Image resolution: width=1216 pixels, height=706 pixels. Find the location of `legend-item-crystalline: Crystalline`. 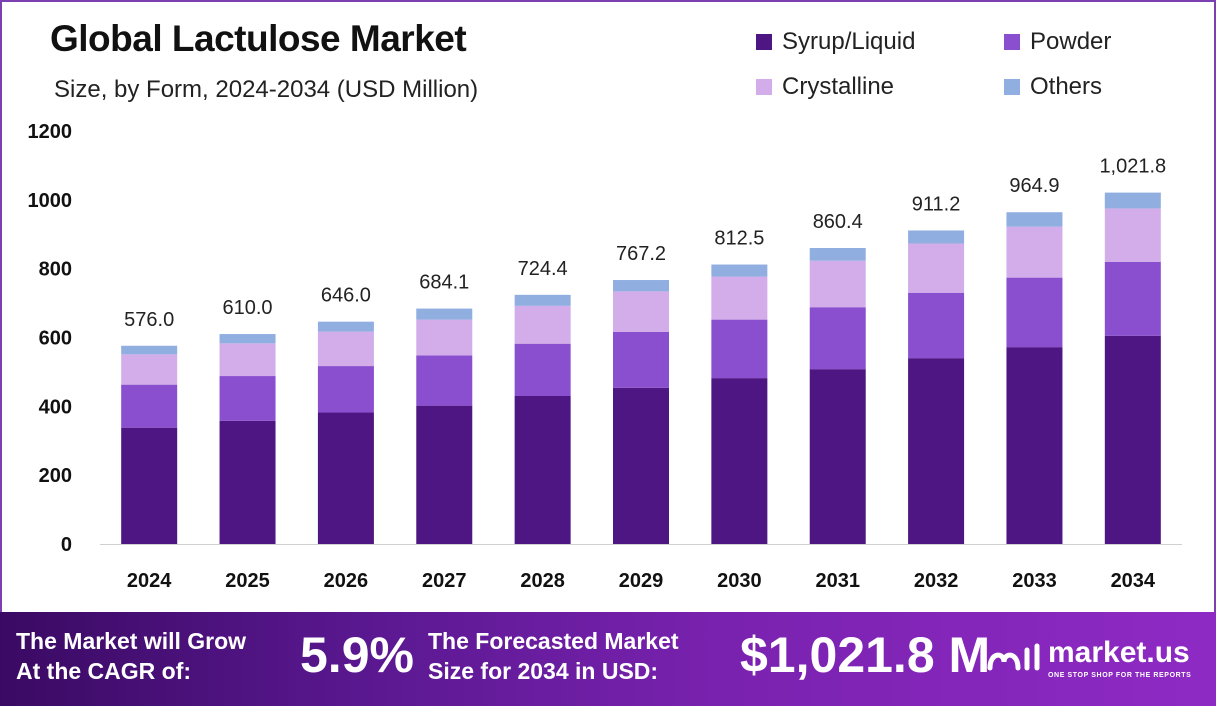

legend-item-crystalline: Crystalline is located at coordinates (825, 87).